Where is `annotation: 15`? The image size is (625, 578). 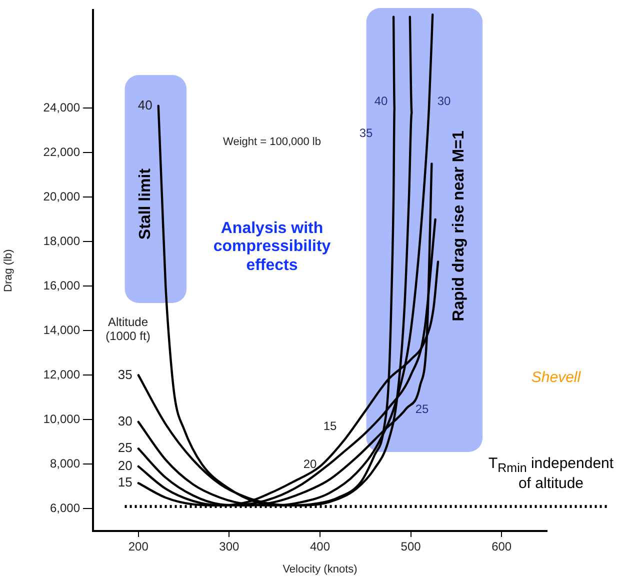 annotation: 15 is located at coordinates (330, 426).